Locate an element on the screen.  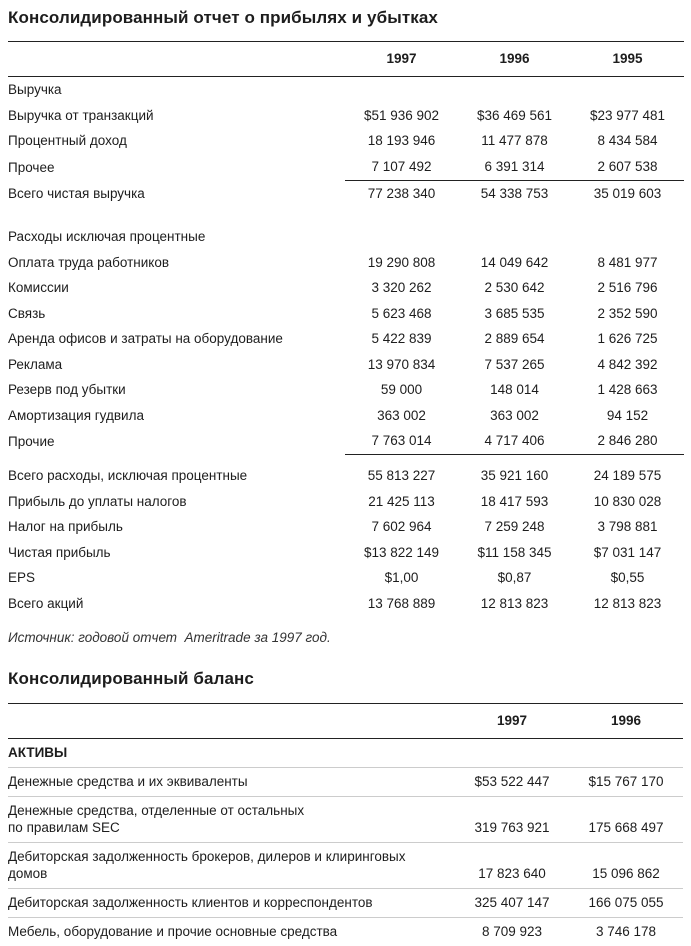
row-value: 8 481 977 is located at coordinates (627, 263).